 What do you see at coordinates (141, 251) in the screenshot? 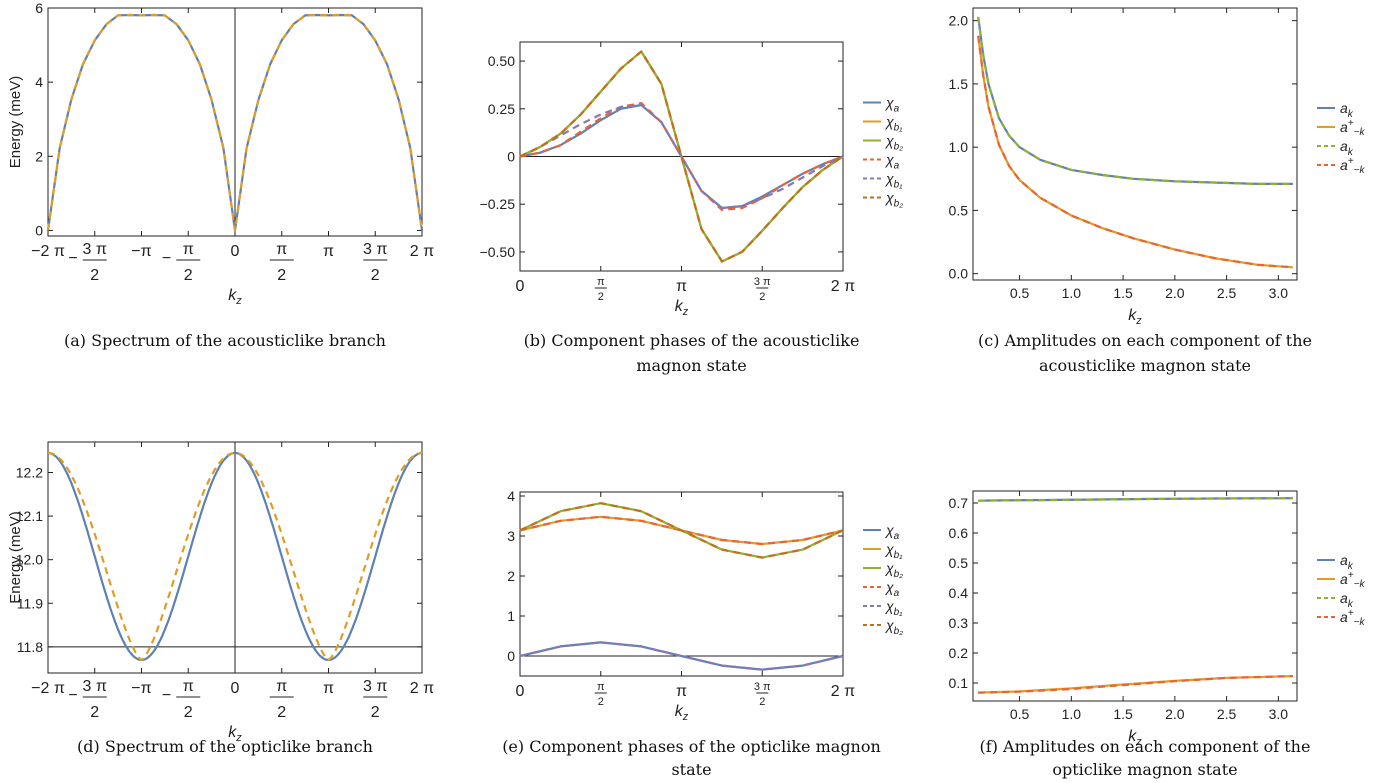
I see `x-tick-label: −π` at bounding box center [141, 251].